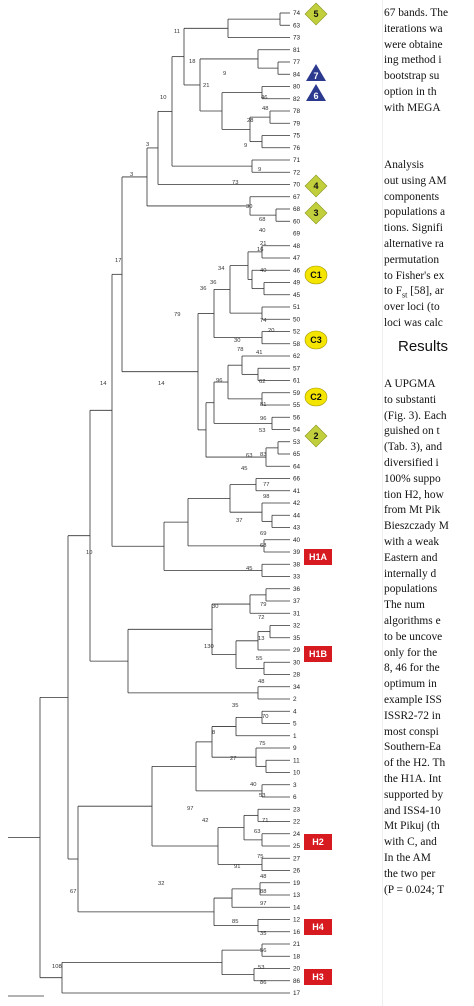 The height and width of the screenshot is (1006, 474). Describe the element at coordinates (261, 639) in the screenshot. I see `branch-support-label: 13` at that location.